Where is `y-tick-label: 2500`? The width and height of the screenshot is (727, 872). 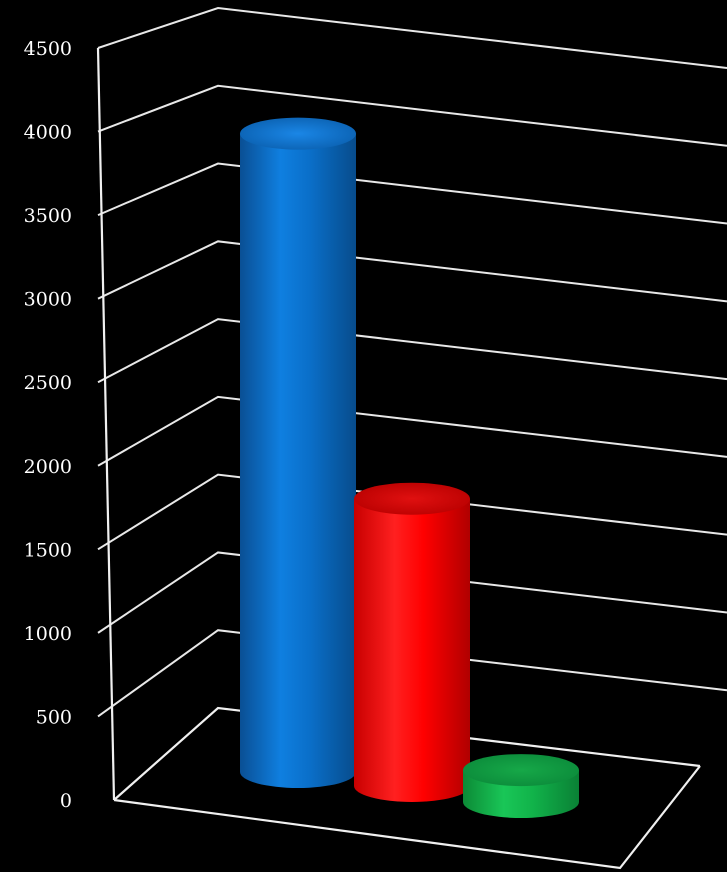
y-tick-label: 2500 is located at coordinates (48, 383).